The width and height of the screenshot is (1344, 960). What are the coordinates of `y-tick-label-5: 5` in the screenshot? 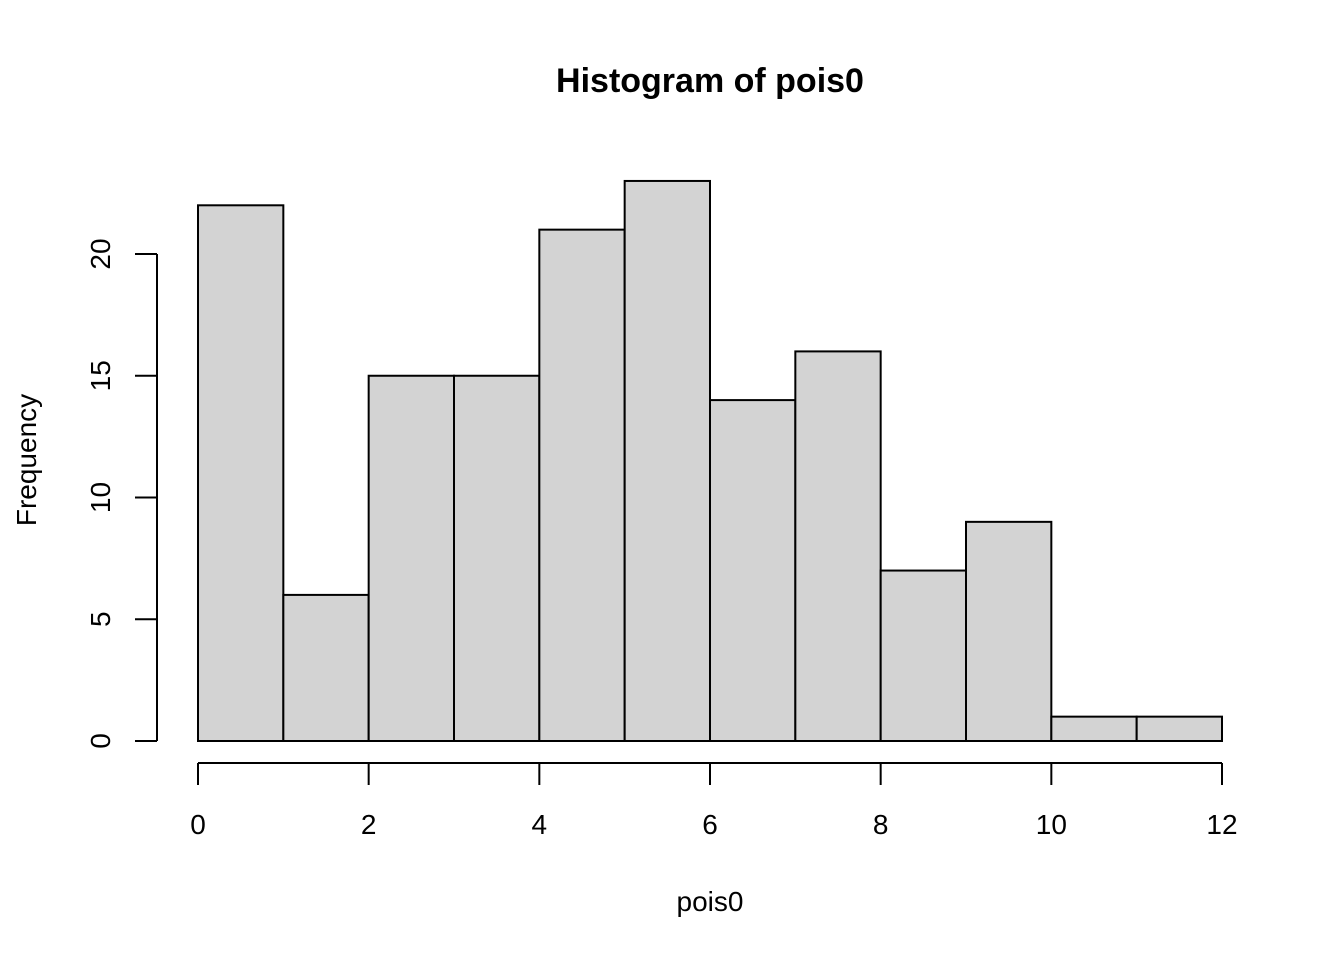 It's located at (100, 619).